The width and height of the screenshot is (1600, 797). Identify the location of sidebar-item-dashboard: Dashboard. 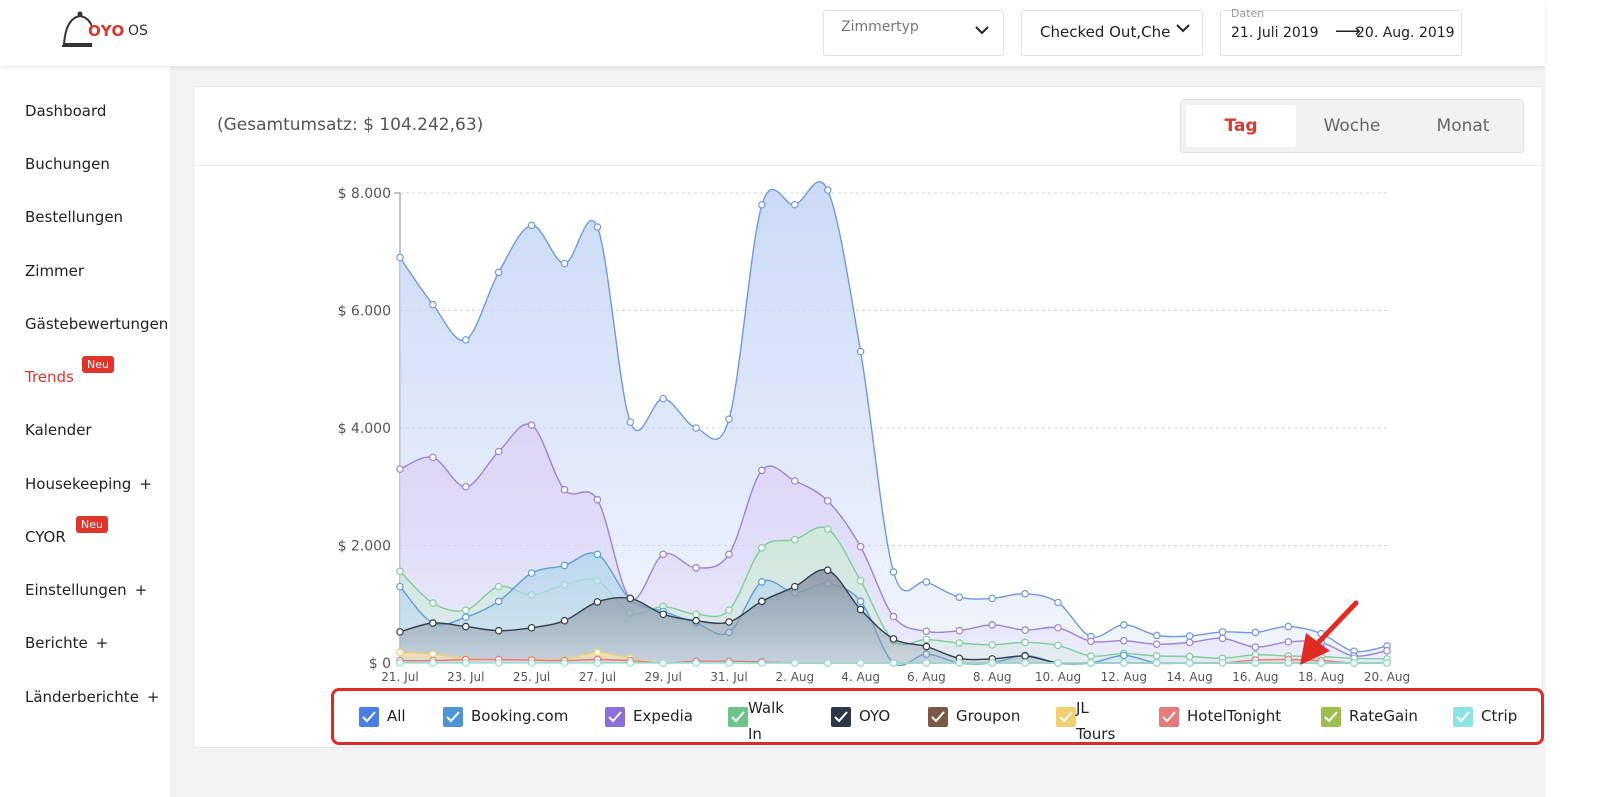
(65, 111).